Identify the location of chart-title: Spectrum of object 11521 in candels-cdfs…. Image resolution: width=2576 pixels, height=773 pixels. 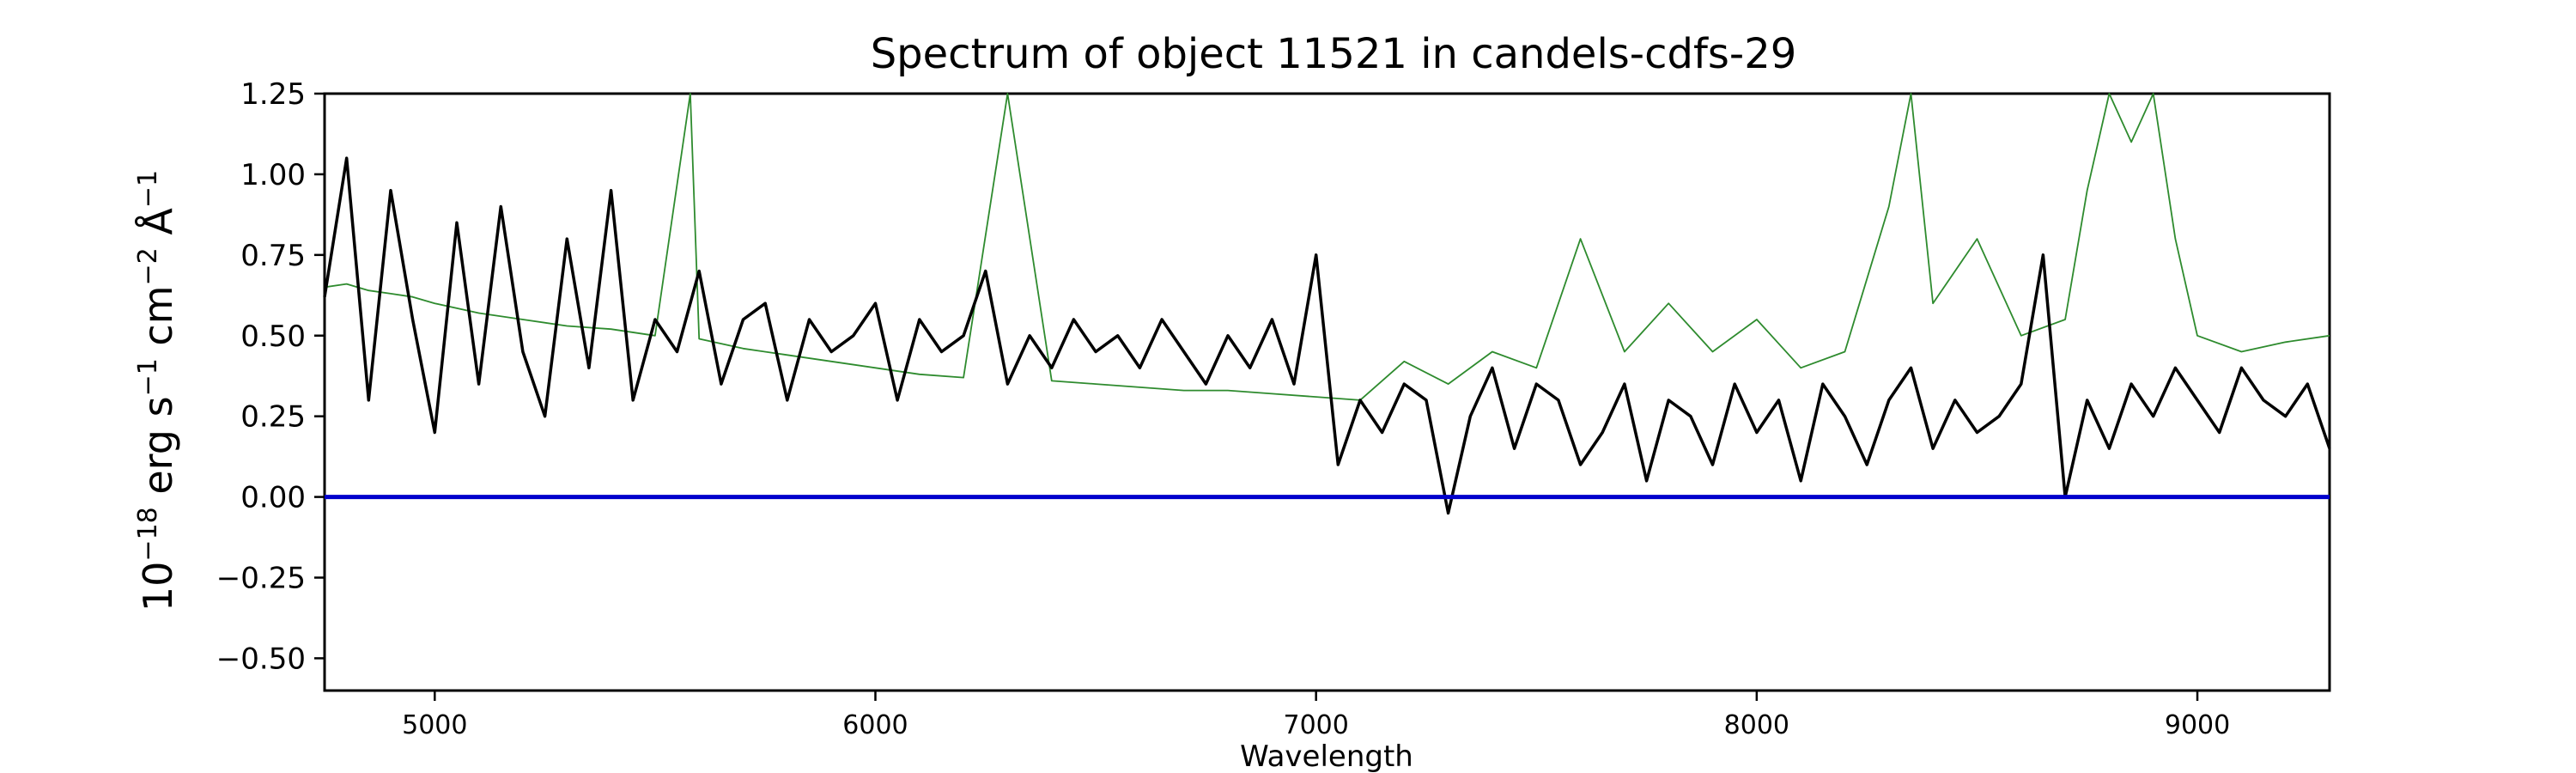
(1334, 54).